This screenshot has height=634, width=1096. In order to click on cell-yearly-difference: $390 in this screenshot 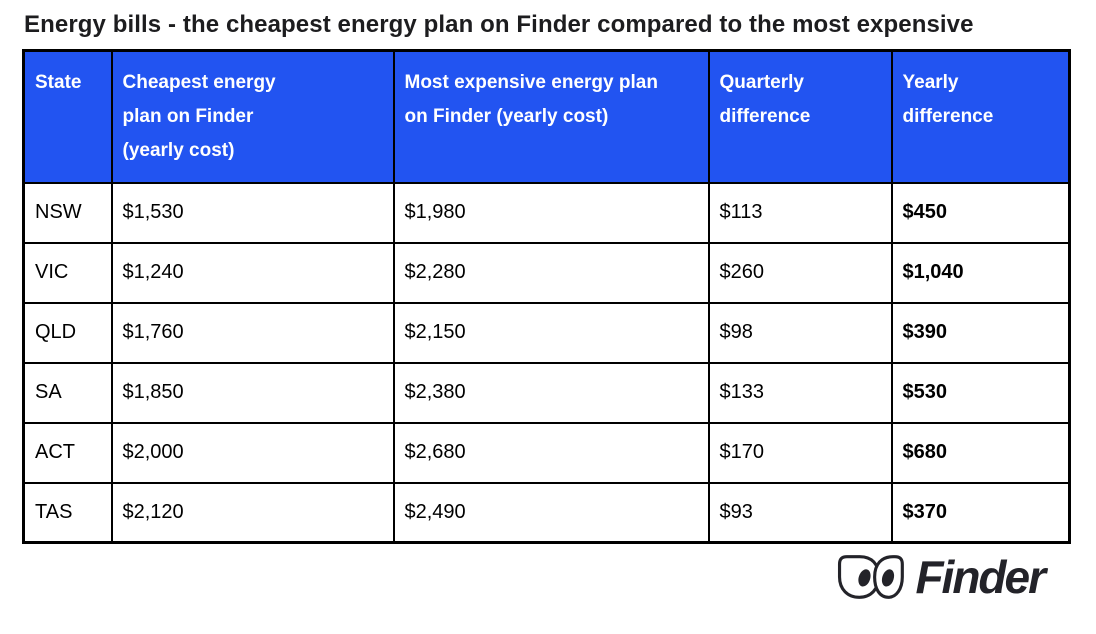, I will do `click(980, 332)`.